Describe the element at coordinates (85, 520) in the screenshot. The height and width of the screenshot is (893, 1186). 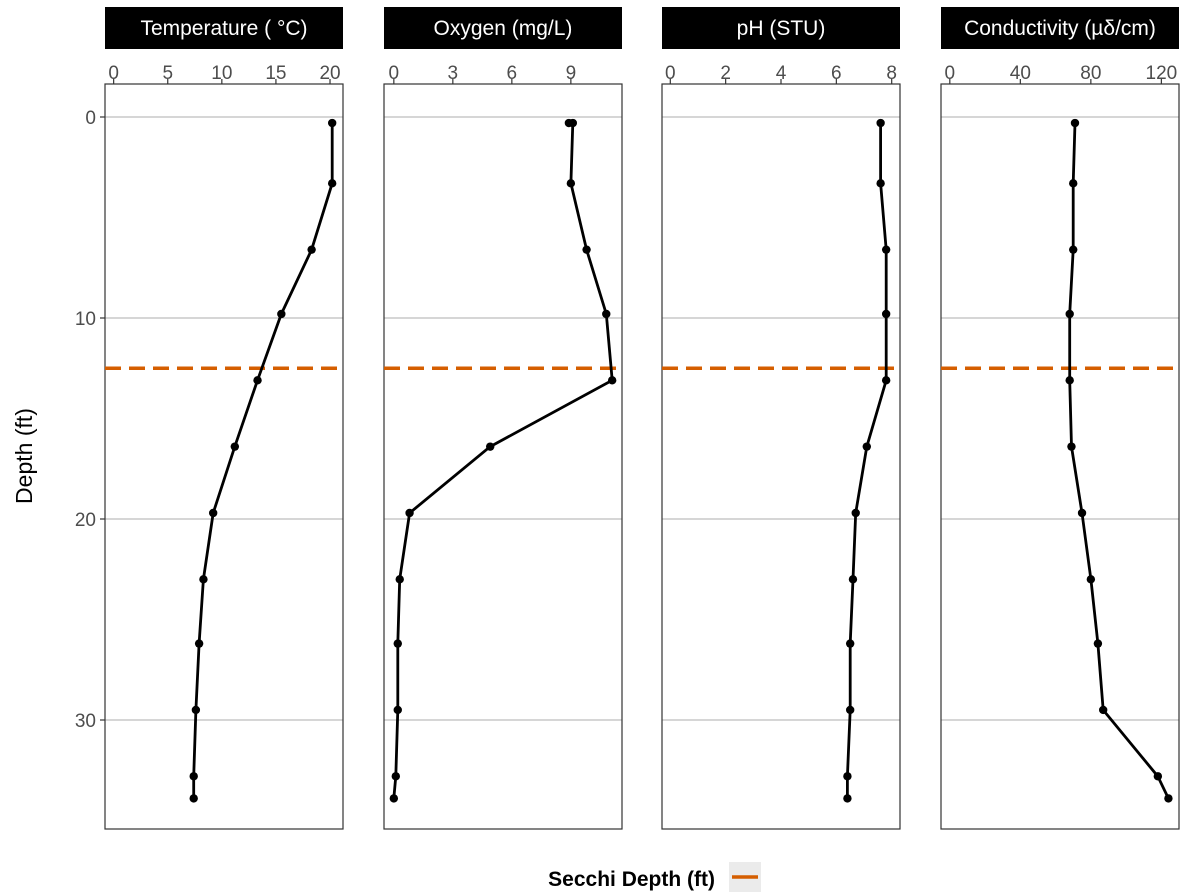
I see `y-tick-label: 20` at that location.